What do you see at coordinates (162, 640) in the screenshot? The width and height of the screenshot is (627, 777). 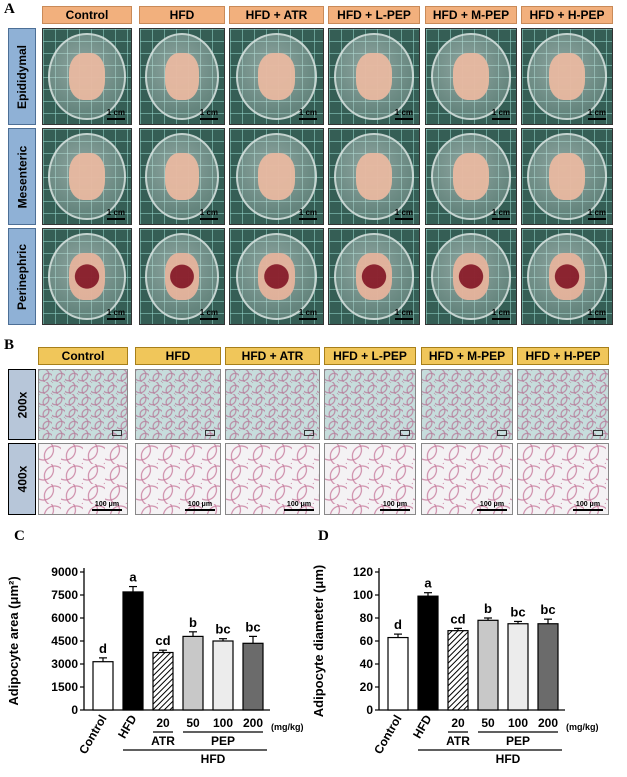 I see `significance-letter: cd` at bounding box center [162, 640].